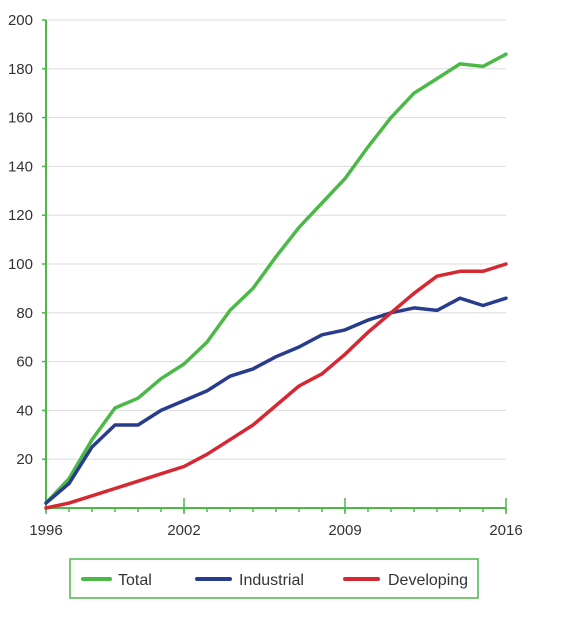  I want to click on y-tick-label: 20, so click(24, 459).